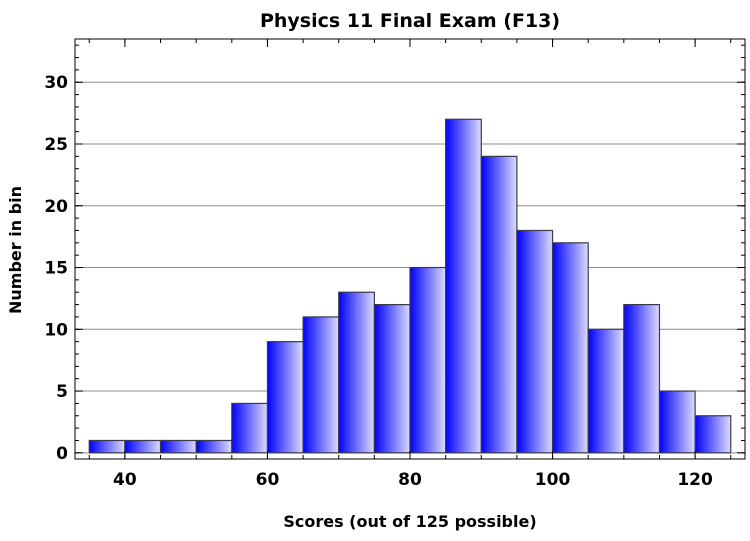 The width and height of the screenshot is (750, 541). Describe the element at coordinates (62, 454) in the screenshot. I see `y-tick-label: 0` at that location.